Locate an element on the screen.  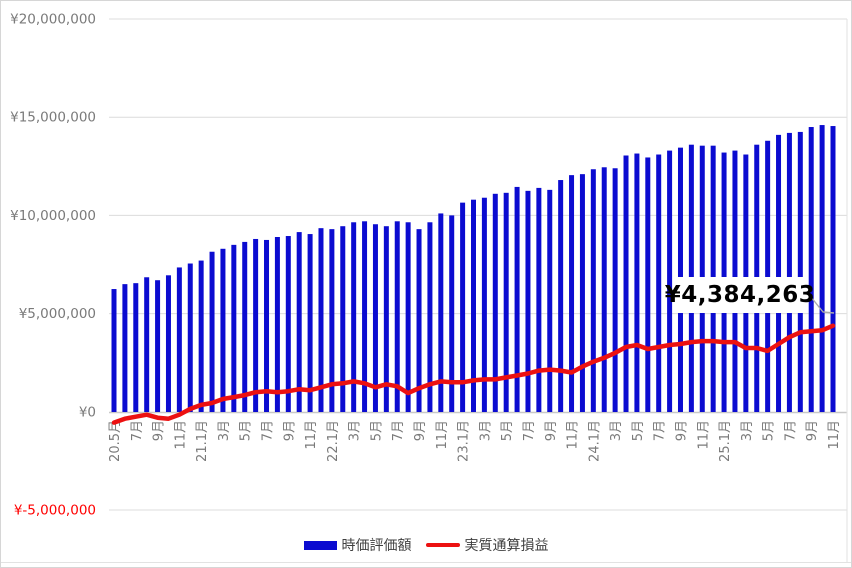
y-axis-tick-label: ¥0 is located at coordinates (87, 412).